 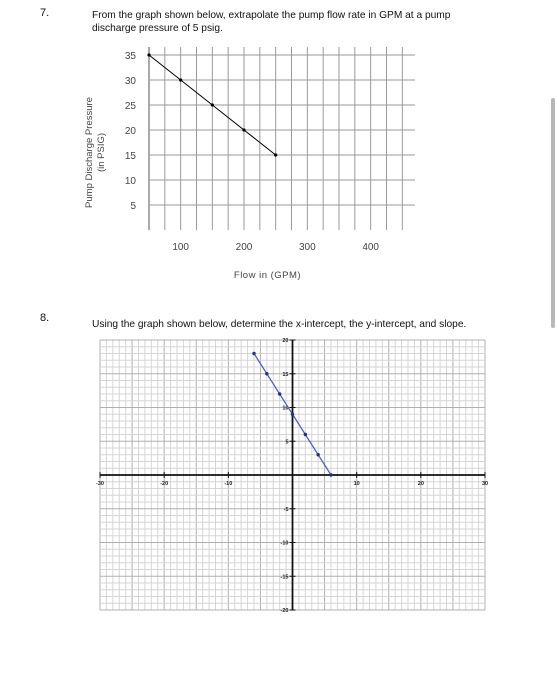 What do you see at coordinates (285, 544) in the screenshot?
I see `y-tick-label: -10` at bounding box center [285, 544].